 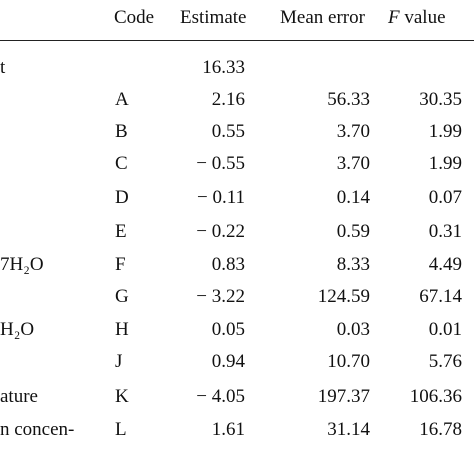 I want to click on code-cell: K, so click(x=122, y=396).